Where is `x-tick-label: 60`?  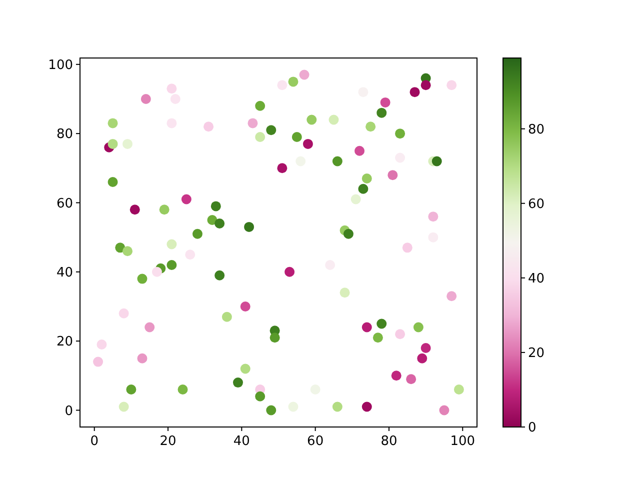
x-tick-label: 60 is located at coordinates (315, 441).